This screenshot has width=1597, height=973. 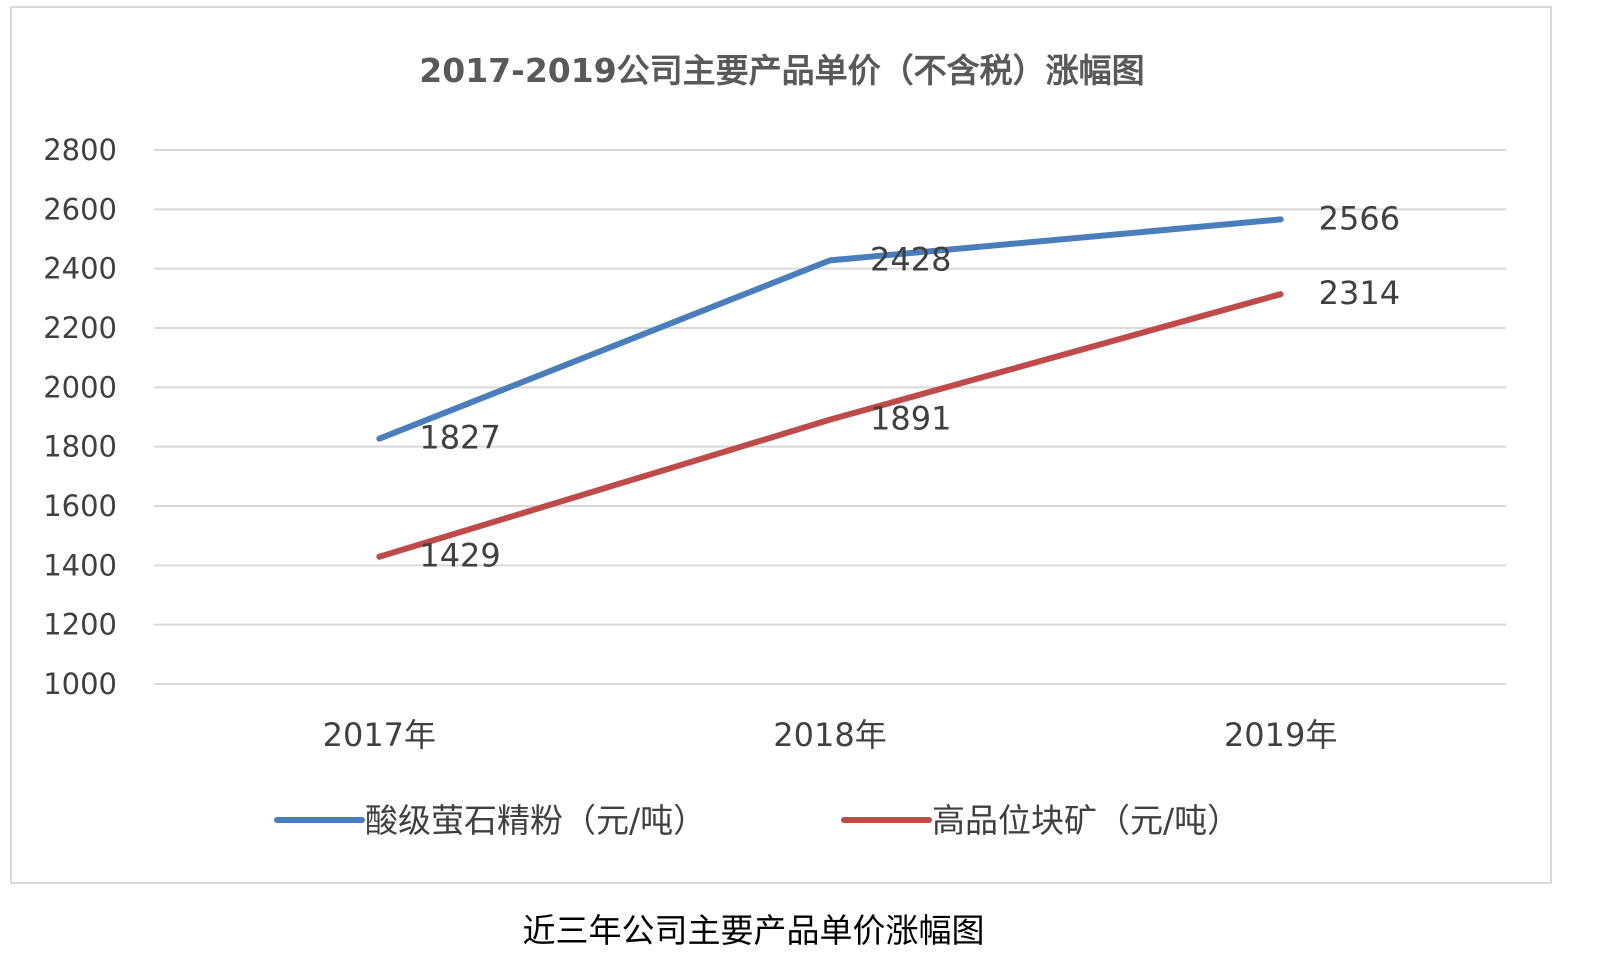 I want to click on y-tick-label: 2200, so click(x=80, y=328).